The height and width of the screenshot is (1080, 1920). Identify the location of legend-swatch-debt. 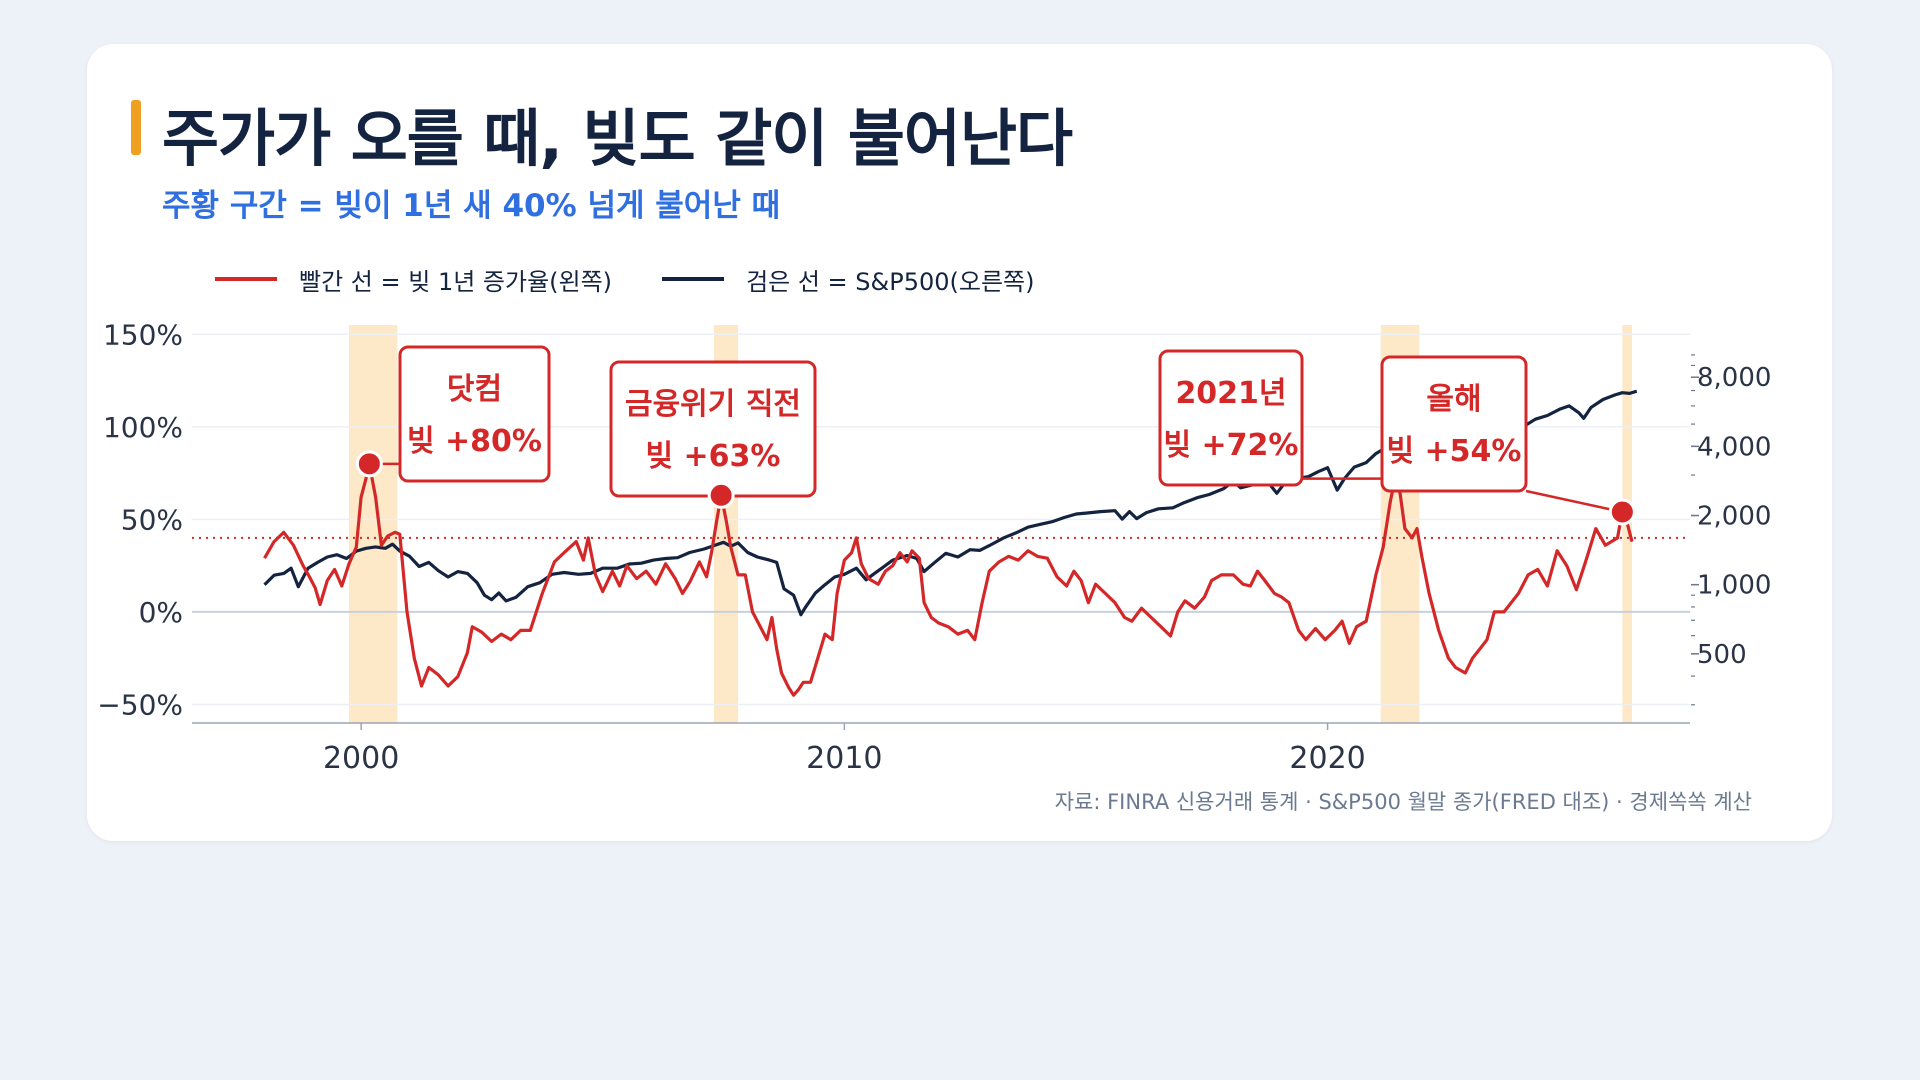
(246, 279).